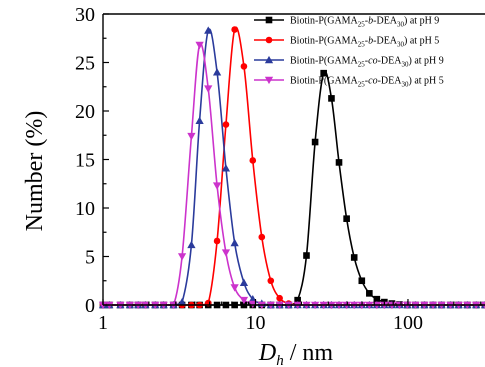 The width and height of the screenshot is (485, 367). Describe the element at coordinates (85, 209) in the screenshot. I see `y-tick-label: 10` at that location.